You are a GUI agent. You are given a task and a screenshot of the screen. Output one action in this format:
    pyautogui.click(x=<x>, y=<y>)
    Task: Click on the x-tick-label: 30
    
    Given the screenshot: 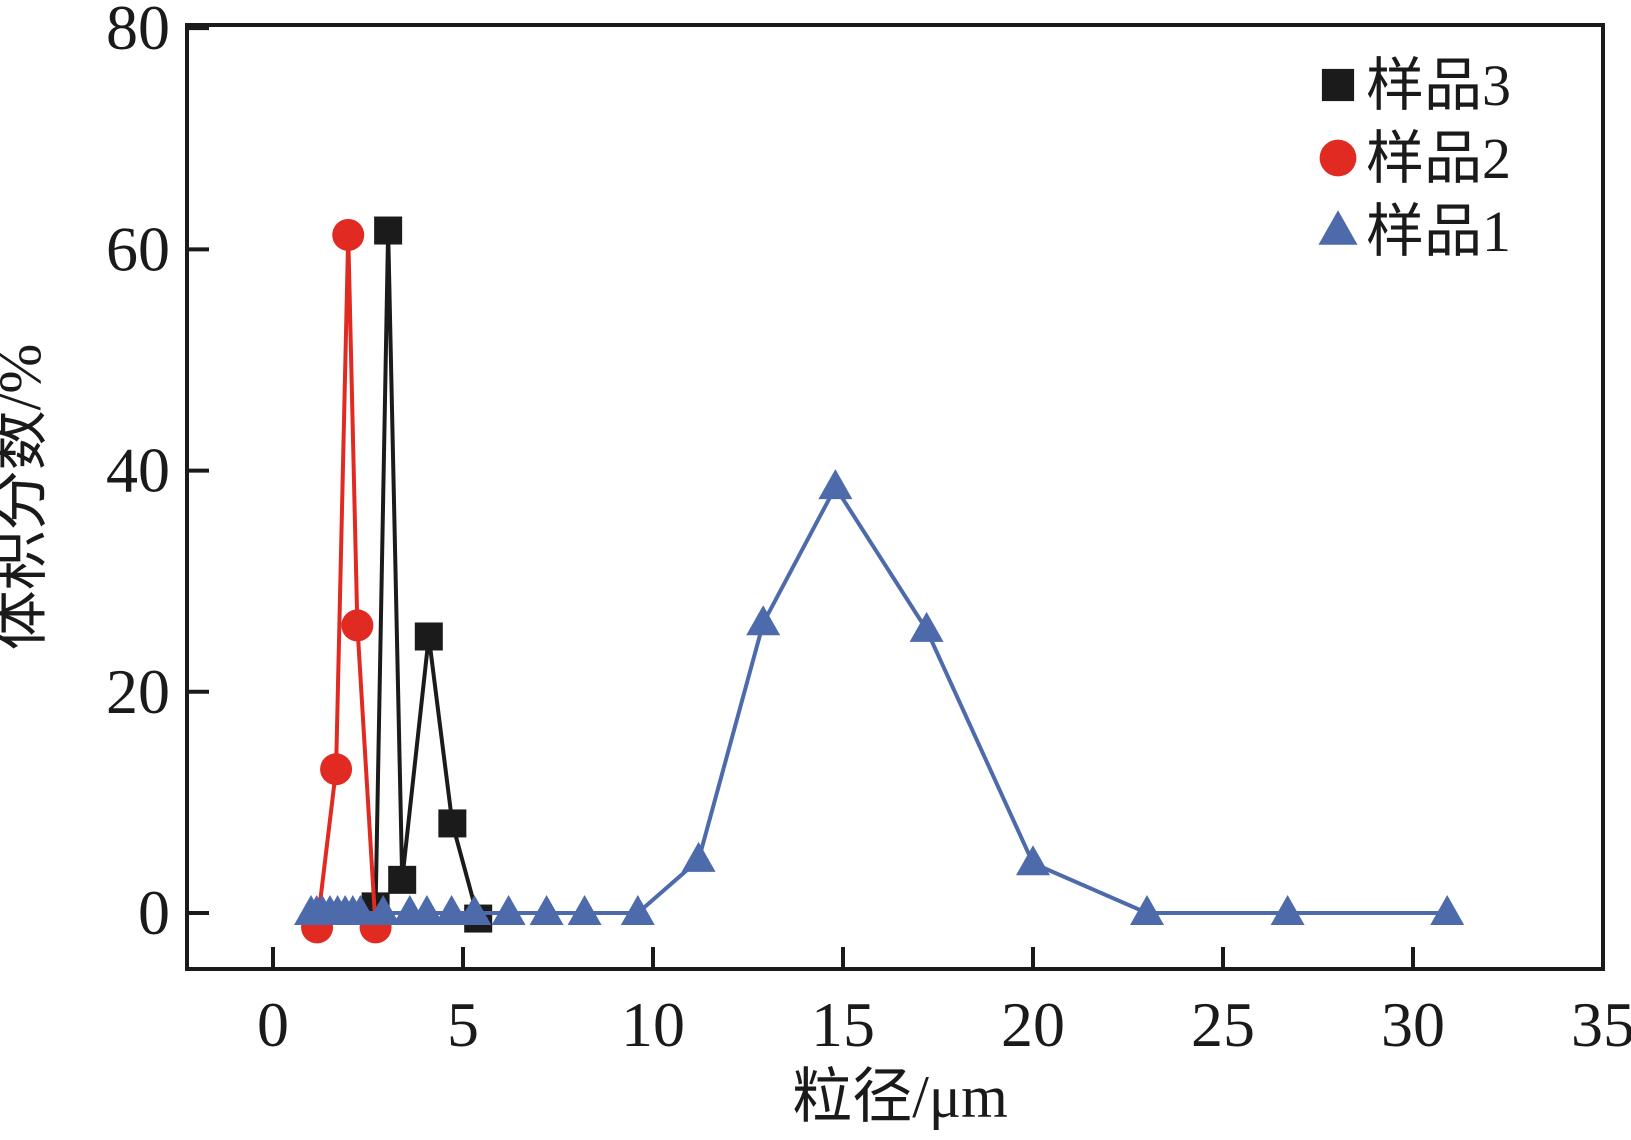 What is the action you would take?
    pyautogui.click(x=1413, y=1024)
    